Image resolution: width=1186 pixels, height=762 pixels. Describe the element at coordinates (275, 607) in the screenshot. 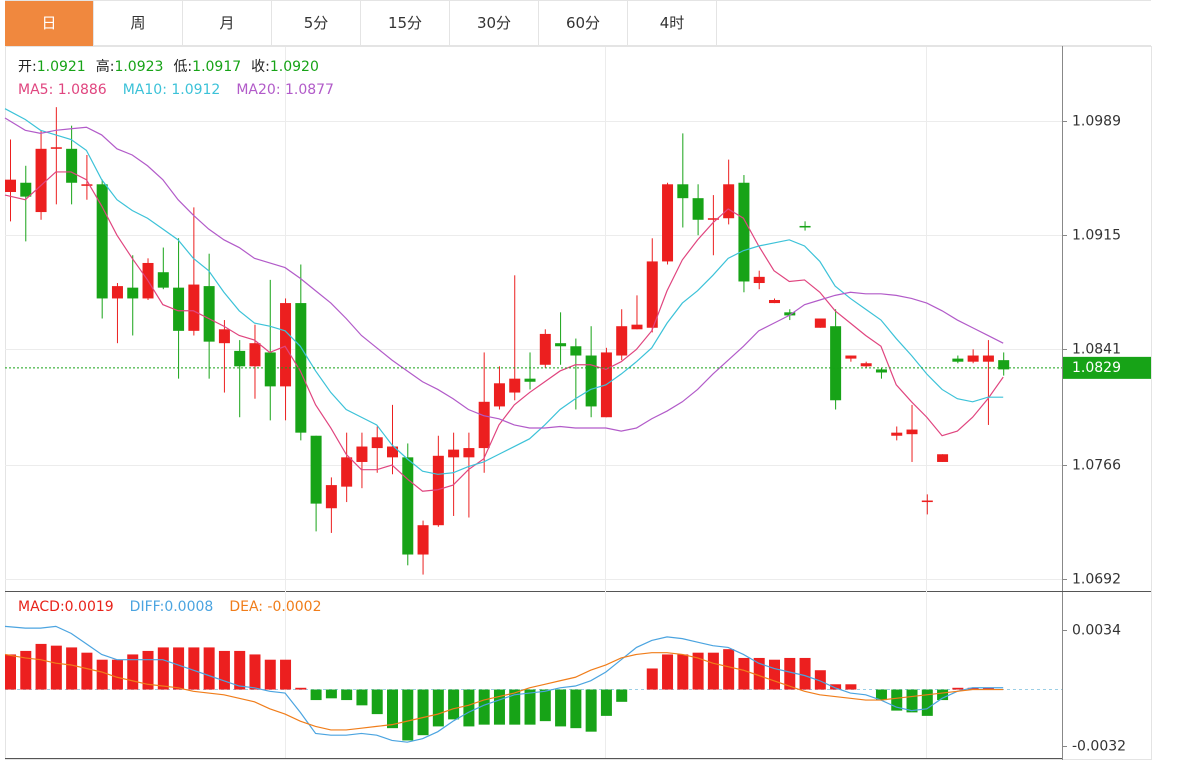

I see `legend-entry: DEA: -0.0002` at that location.